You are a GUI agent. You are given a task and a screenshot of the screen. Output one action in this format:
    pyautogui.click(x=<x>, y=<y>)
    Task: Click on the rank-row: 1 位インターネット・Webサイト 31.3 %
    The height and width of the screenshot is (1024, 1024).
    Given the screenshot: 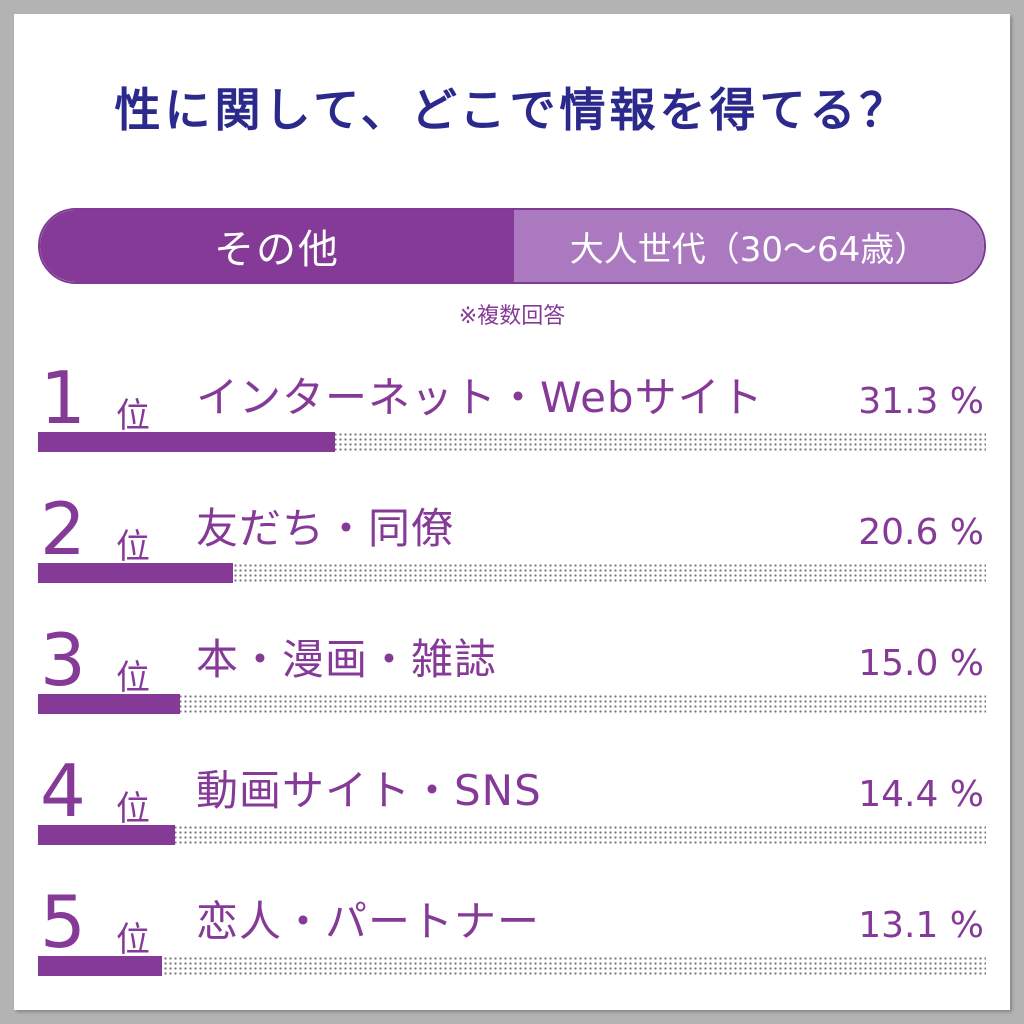 What is the action you would take?
    pyautogui.click(x=512, y=422)
    